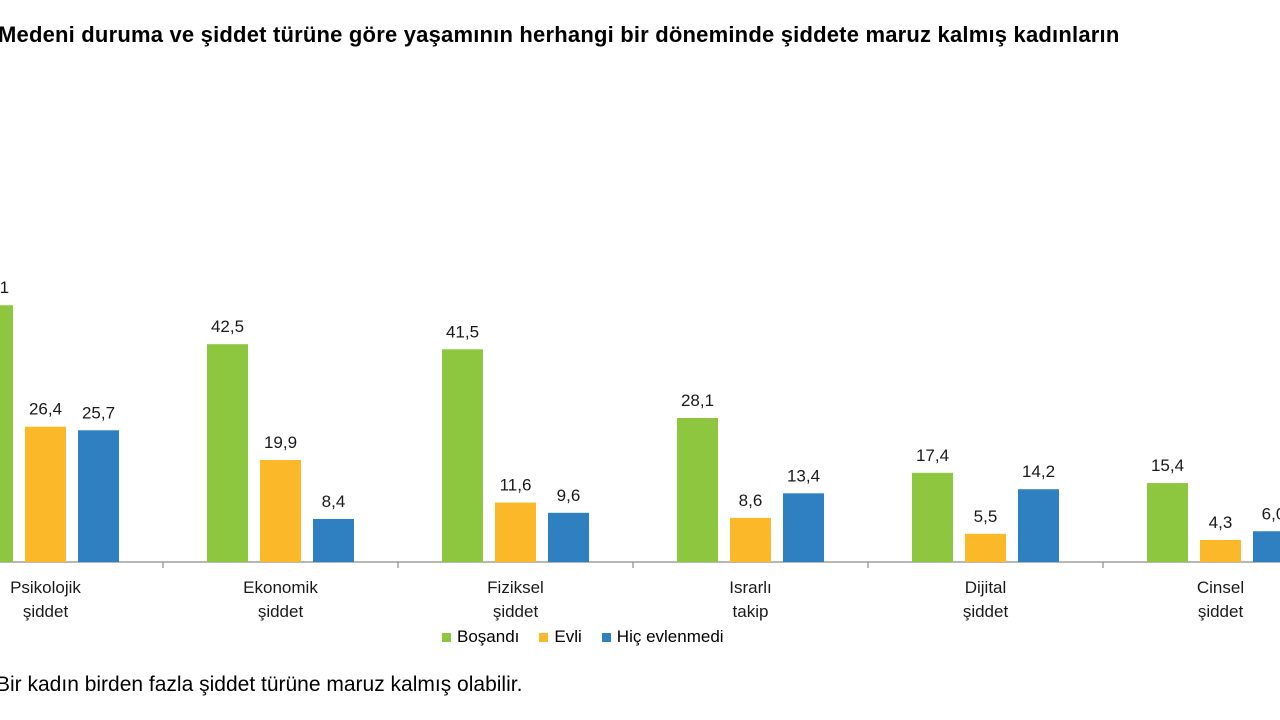 This screenshot has height=720, width=1280. Describe the element at coordinates (1038, 471) in the screenshot. I see `value-label: 14,2` at that location.